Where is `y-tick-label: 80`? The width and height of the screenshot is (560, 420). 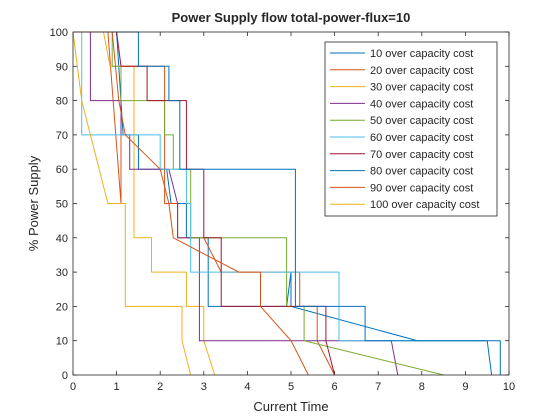
y-tick-label: 80 is located at coordinates (62, 102).